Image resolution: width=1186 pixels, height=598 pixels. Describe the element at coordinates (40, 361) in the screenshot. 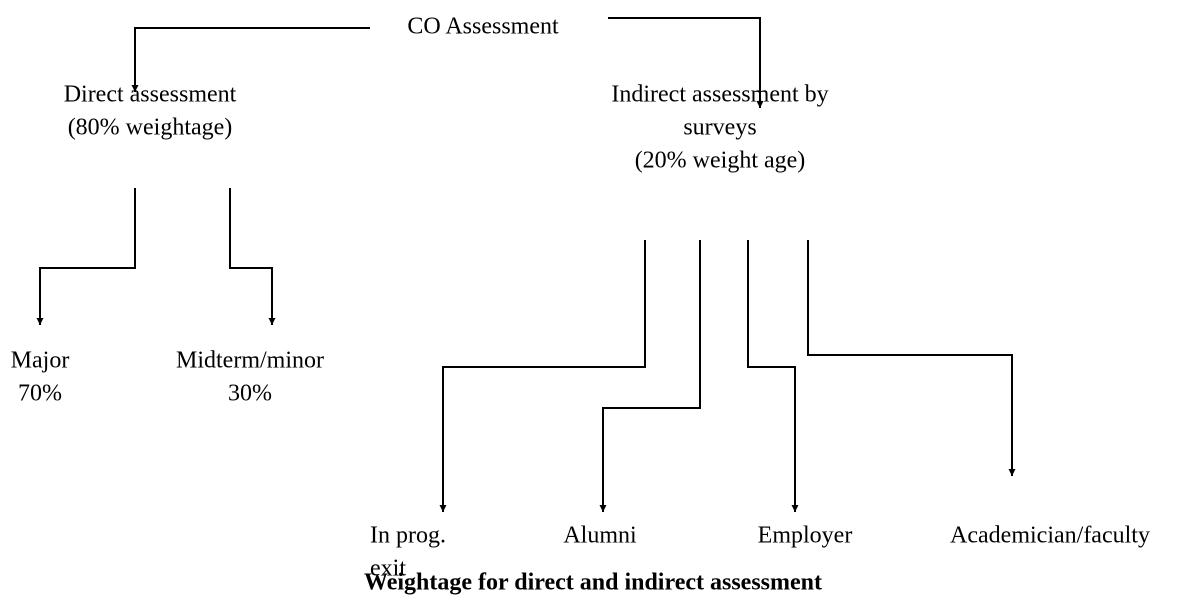

I see `node-label: Major` at that location.